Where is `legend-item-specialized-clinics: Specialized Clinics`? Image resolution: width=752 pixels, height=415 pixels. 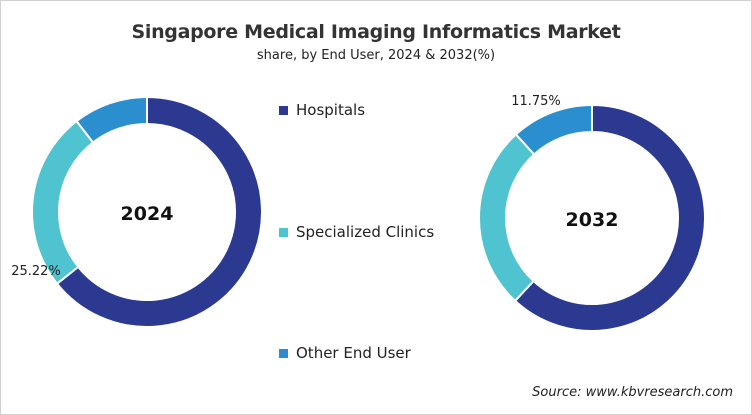
legend-item-specialized-clinics: Specialized Clinics is located at coordinates (356, 232).